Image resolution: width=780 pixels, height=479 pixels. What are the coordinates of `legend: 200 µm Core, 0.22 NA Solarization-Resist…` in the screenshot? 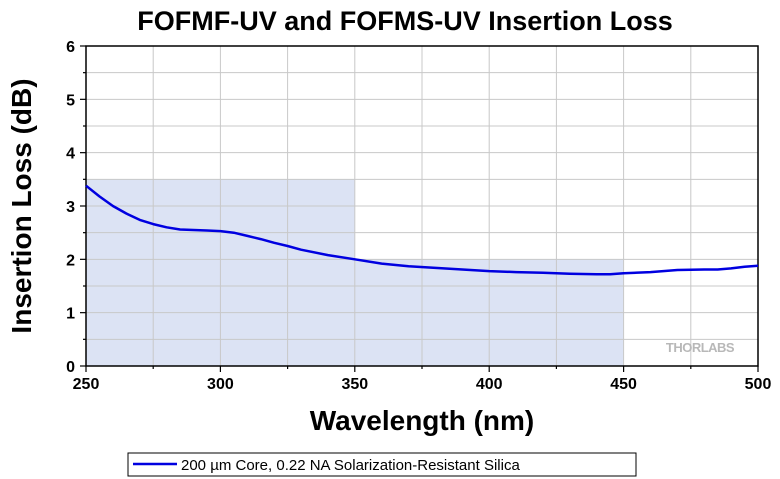 It's located at (382, 464).